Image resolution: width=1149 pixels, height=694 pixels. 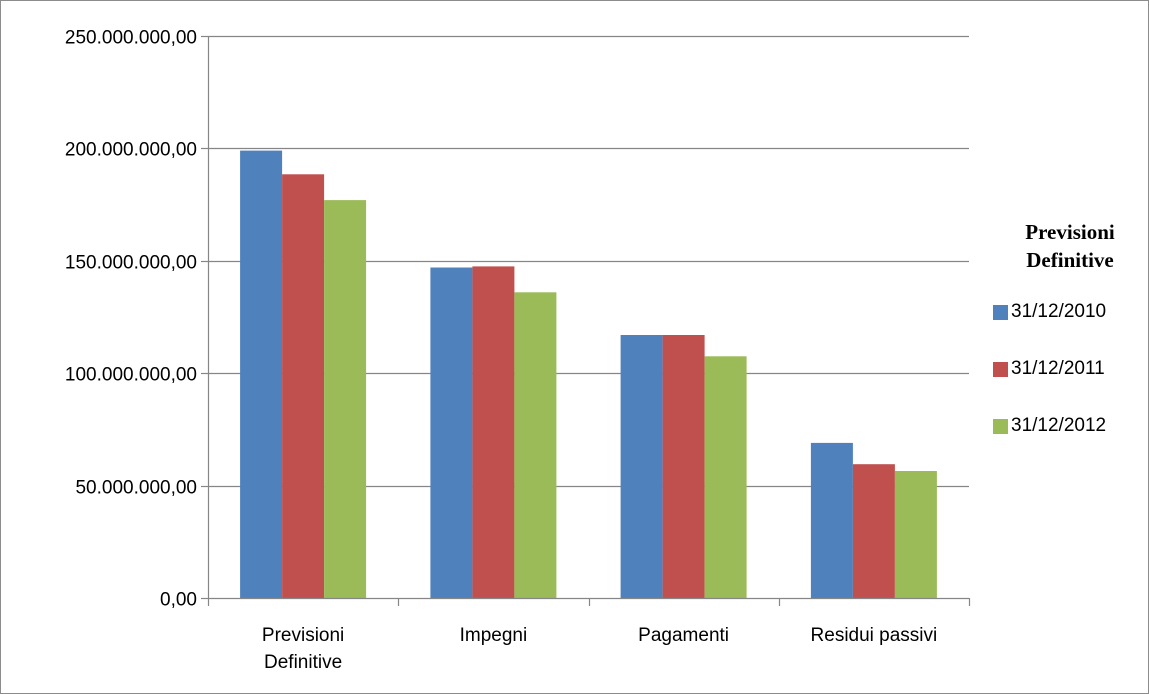 What do you see at coordinates (131, 375) in the screenshot?
I see `y-tick-label: 100.000.000,00` at bounding box center [131, 375].